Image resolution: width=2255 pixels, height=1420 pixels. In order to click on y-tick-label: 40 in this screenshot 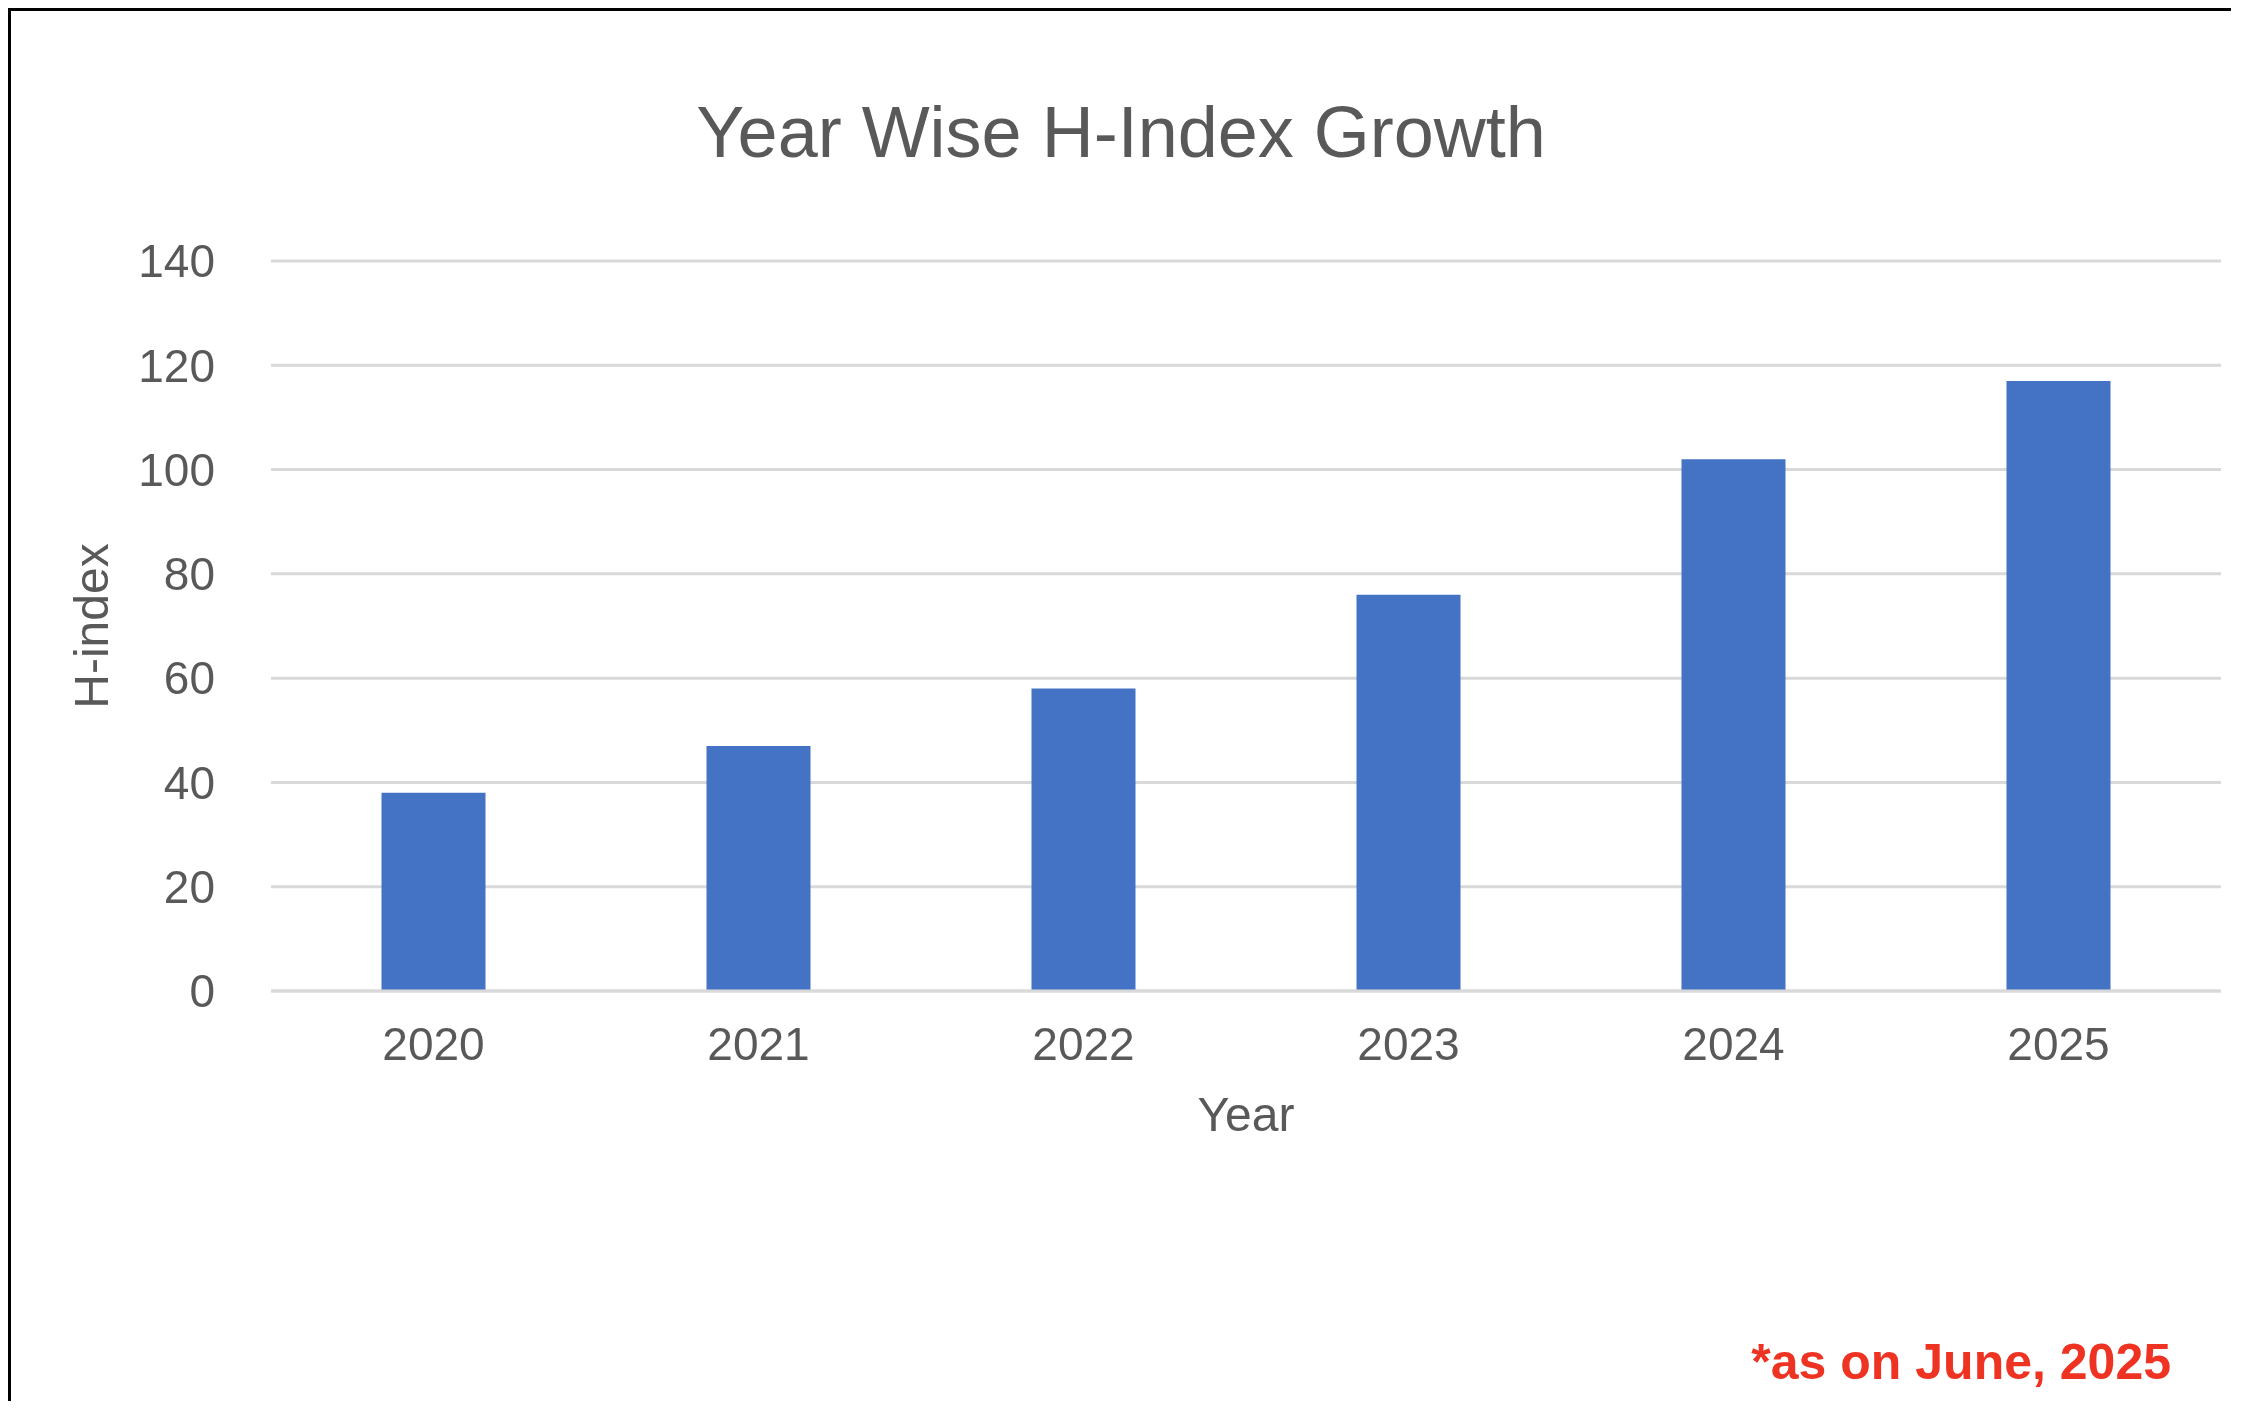, I will do `click(189, 782)`.